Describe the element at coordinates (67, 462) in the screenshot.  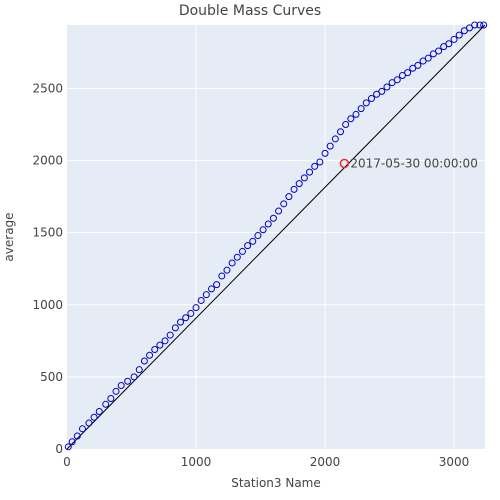
I see `x-tick-label: 0` at that location.